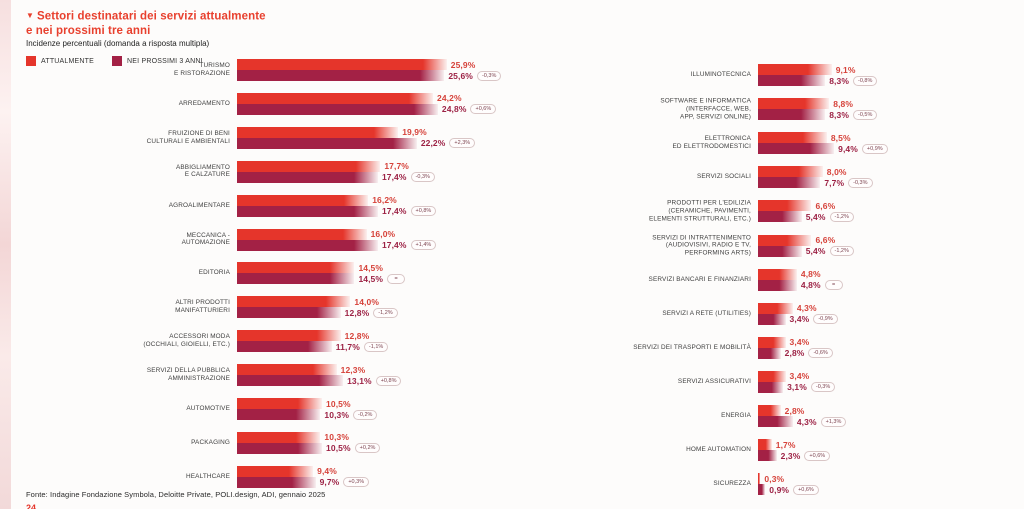 This screenshot has height=509, width=1024. I want to click on sector-row: SERVIZI BANCARI E FINANZIARI 4,8% 4,8% =, so click(836, 279).